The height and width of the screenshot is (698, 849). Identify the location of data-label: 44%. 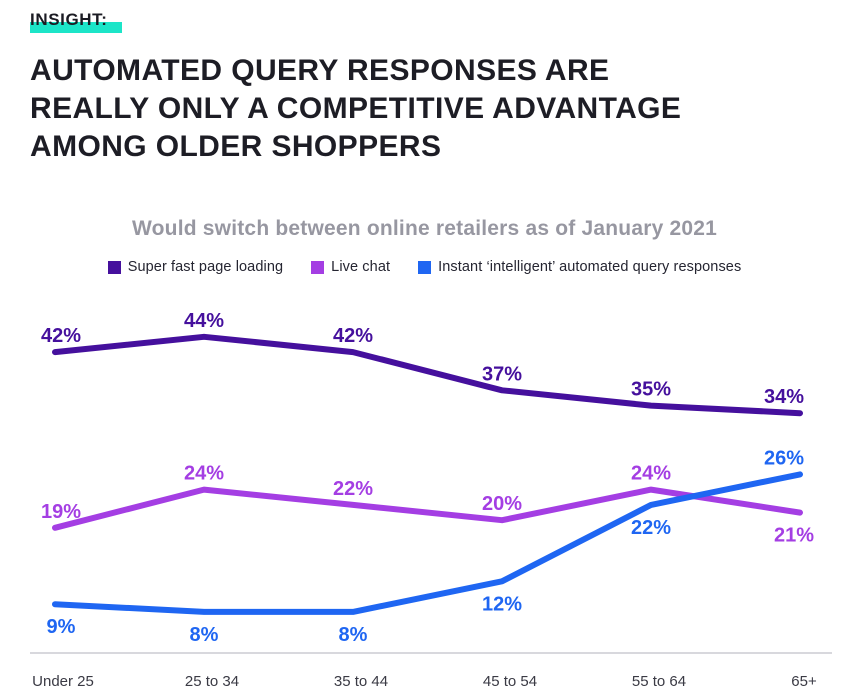
(204, 321).